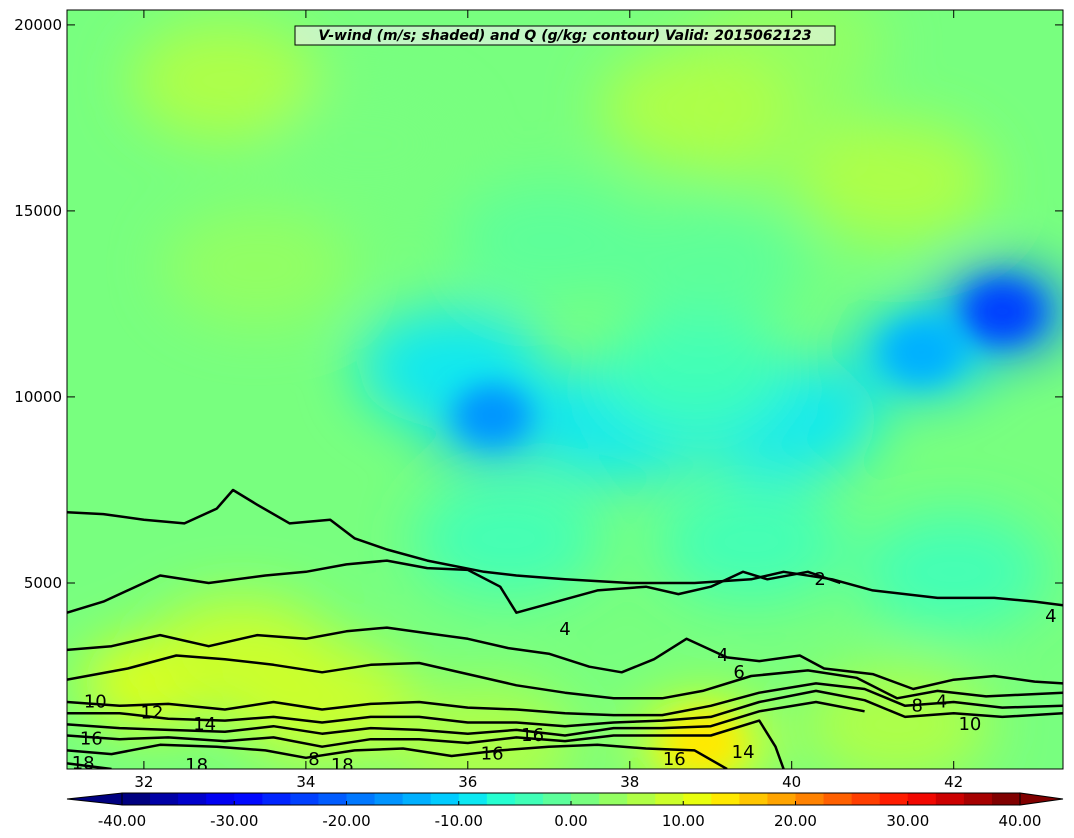  I want to click on y-tick-labels: 5000 10000 15000 20000, so click(38, 304).